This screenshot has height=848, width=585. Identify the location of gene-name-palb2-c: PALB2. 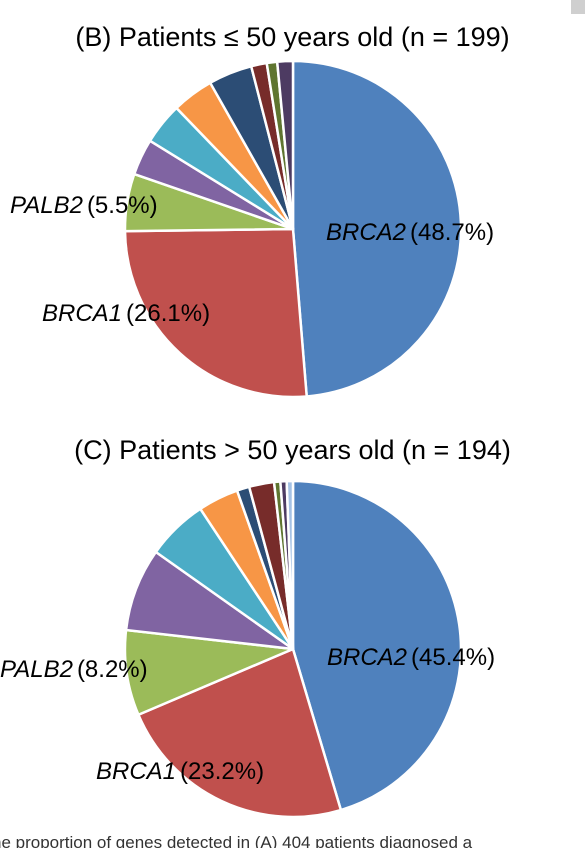
(36, 669).